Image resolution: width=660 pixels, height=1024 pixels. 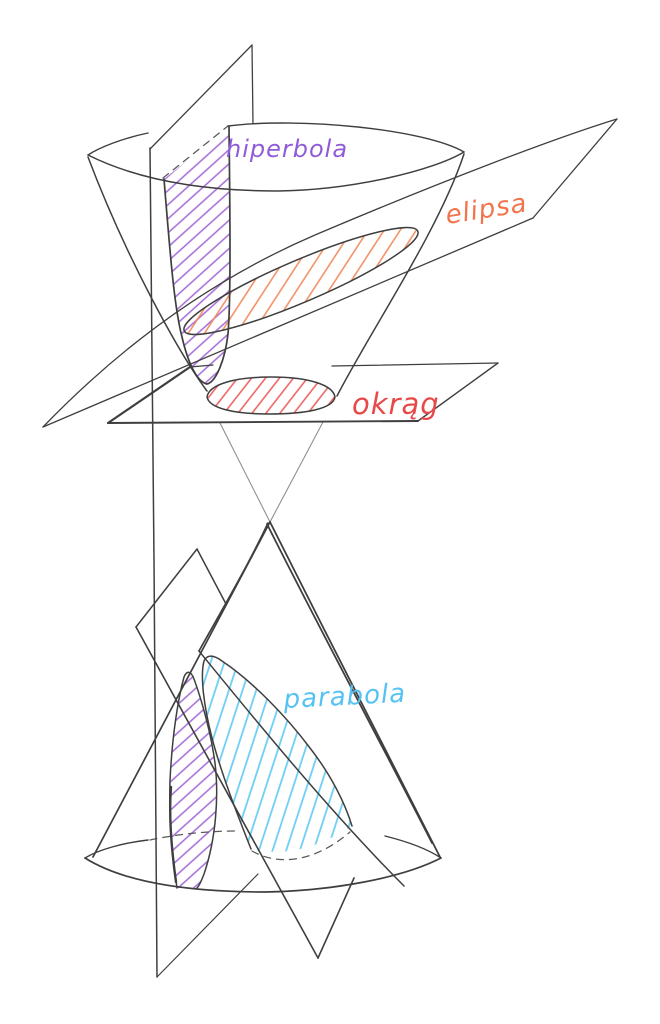 I want to click on parabola-section-hatch, so click(x=277, y=754).